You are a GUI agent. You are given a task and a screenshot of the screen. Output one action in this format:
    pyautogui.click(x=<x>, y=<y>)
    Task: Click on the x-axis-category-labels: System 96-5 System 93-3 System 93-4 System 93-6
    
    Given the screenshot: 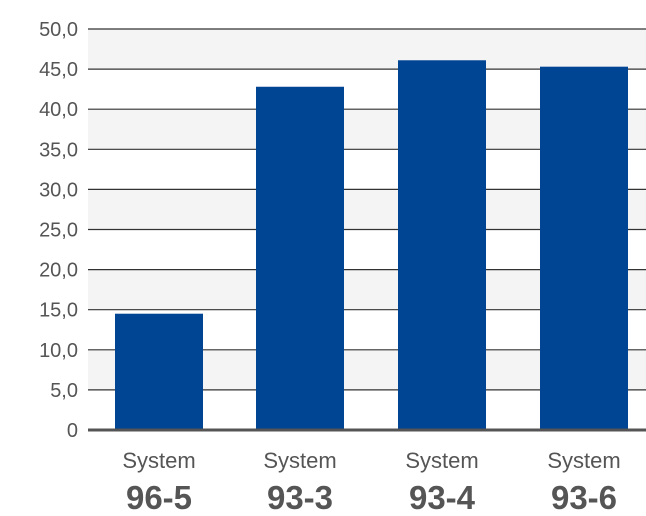 What is the action you would take?
    pyautogui.click(x=371, y=482)
    